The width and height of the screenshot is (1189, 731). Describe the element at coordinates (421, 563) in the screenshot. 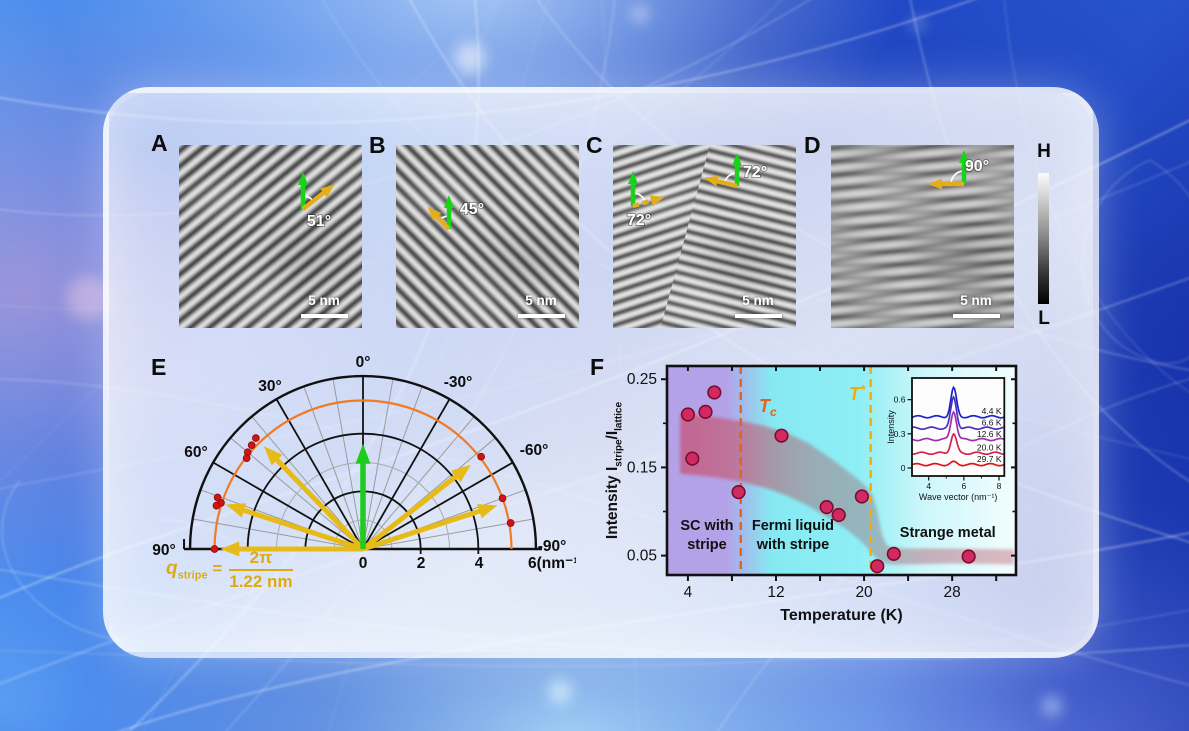

I see `svg-text: 2` at that location.